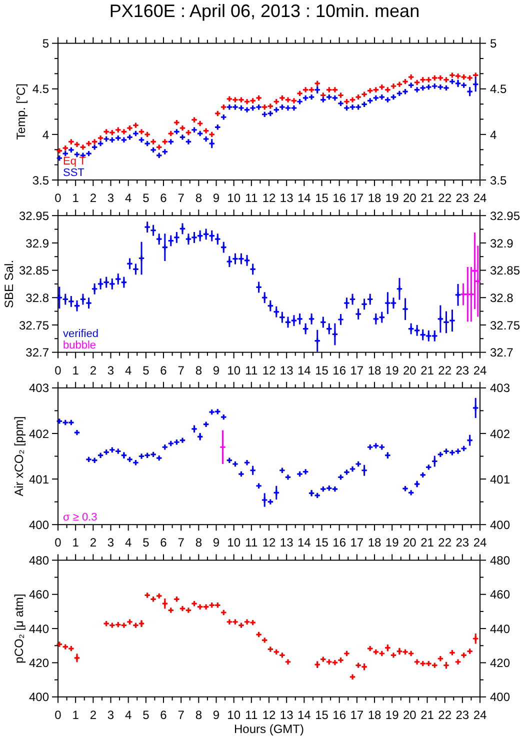 This screenshot has height=739, width=529. What do you see at coordinates (500, 629) in the screenshot?
I see `y2-tick-label: 440` at bounding box center [500, 629].